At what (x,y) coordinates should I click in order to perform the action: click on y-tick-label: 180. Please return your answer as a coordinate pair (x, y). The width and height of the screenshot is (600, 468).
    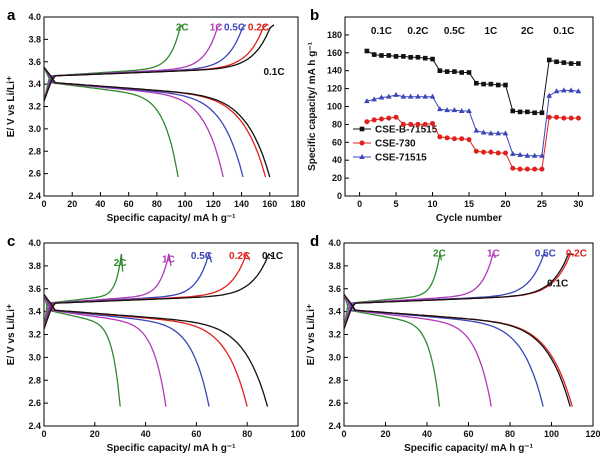
    Looking at the image, I should click on (334, 35).